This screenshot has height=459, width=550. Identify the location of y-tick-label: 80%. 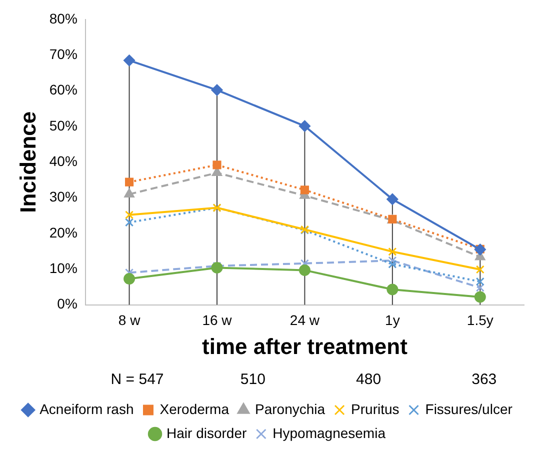
(63, 18).